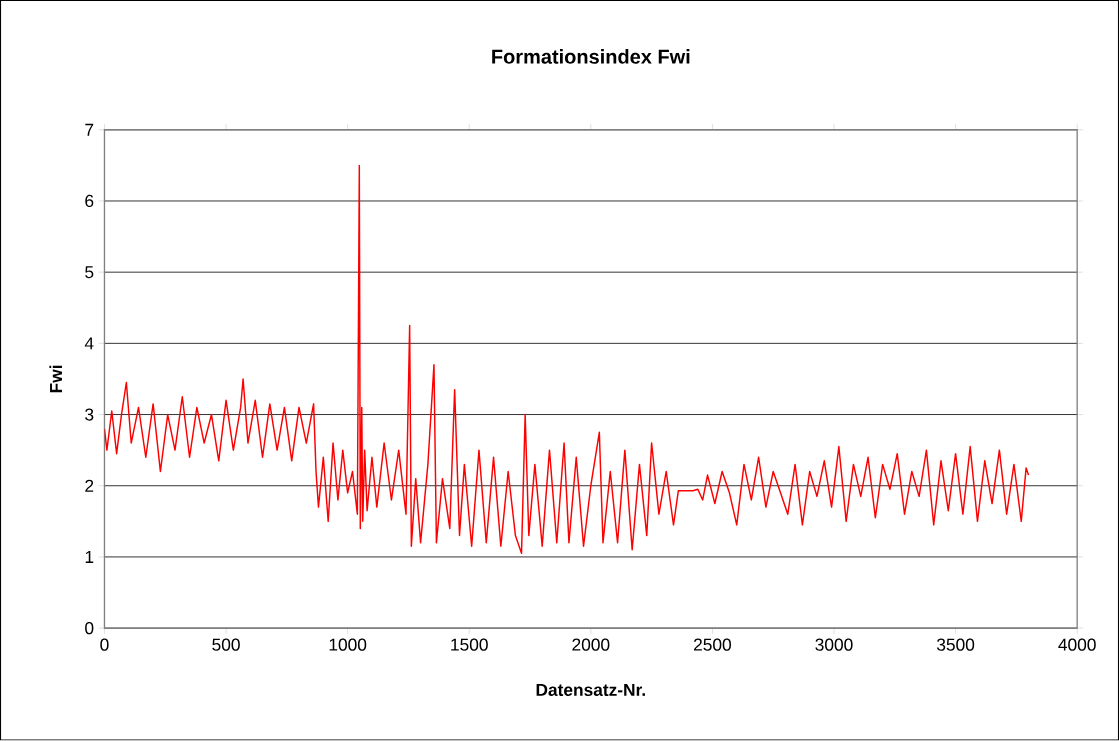  Describe the element at coordinates (89, 272) in the screenshot. I see `y-tick-label: 5` at that location.